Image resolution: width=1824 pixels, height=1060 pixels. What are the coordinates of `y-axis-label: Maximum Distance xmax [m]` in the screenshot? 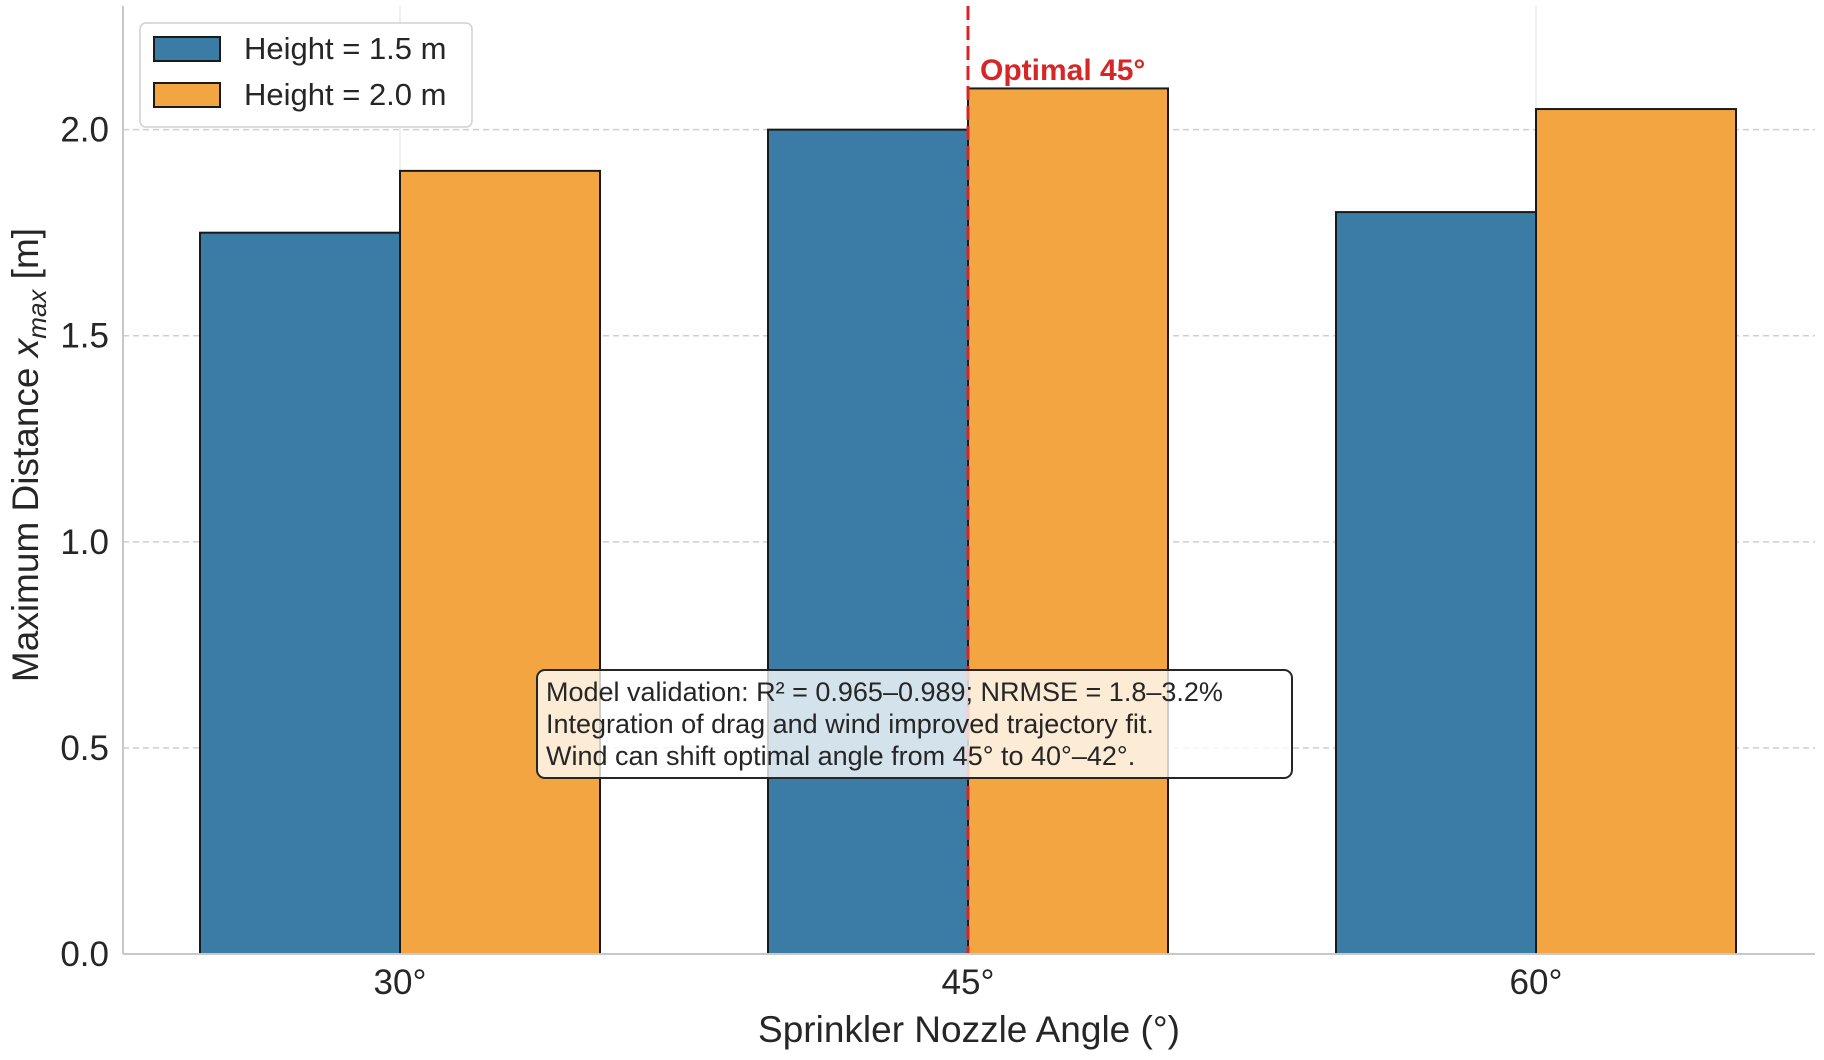 It's located at (28, 455).